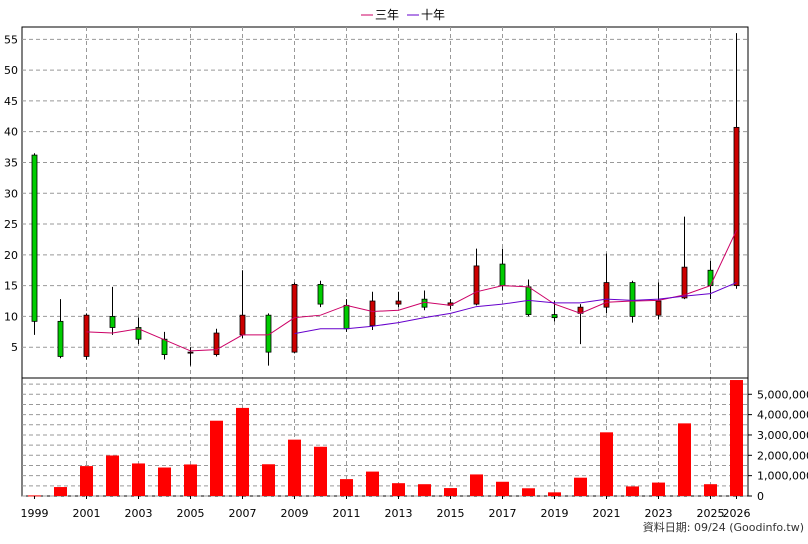 This screenshot has width=808, height=544. Describe the element at coordinates (433, 15) in the screenshot. I see `legend-label-10y: 十年` at that location.